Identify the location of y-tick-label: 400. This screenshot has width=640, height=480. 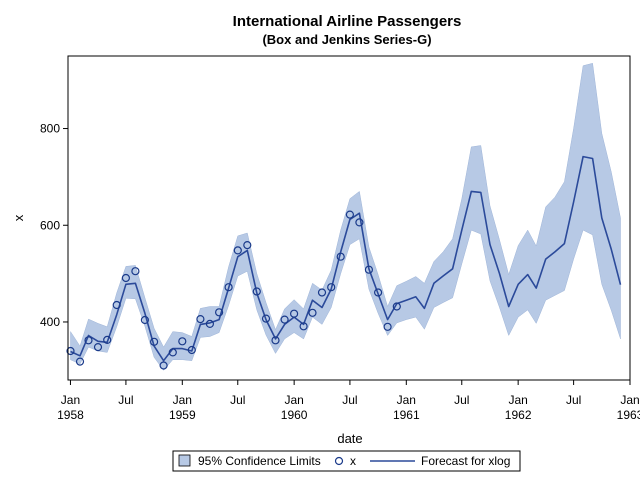
(50, 322).